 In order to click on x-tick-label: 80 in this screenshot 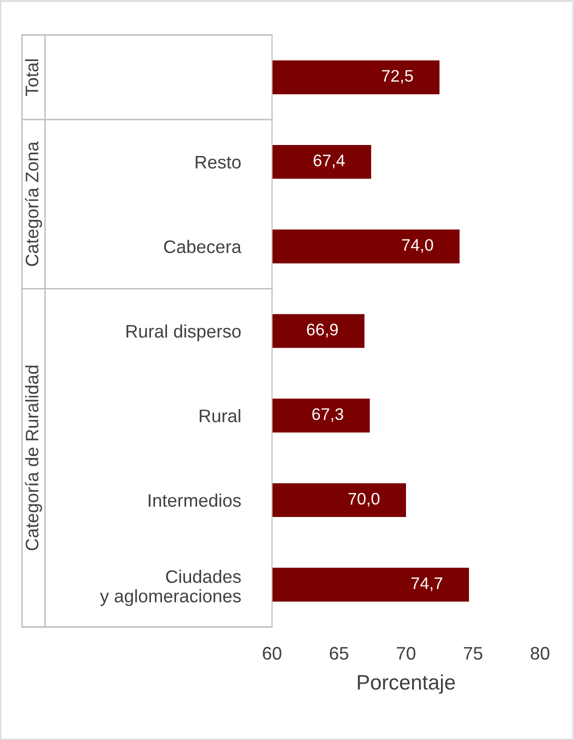, I will do `click(540, 653)`.